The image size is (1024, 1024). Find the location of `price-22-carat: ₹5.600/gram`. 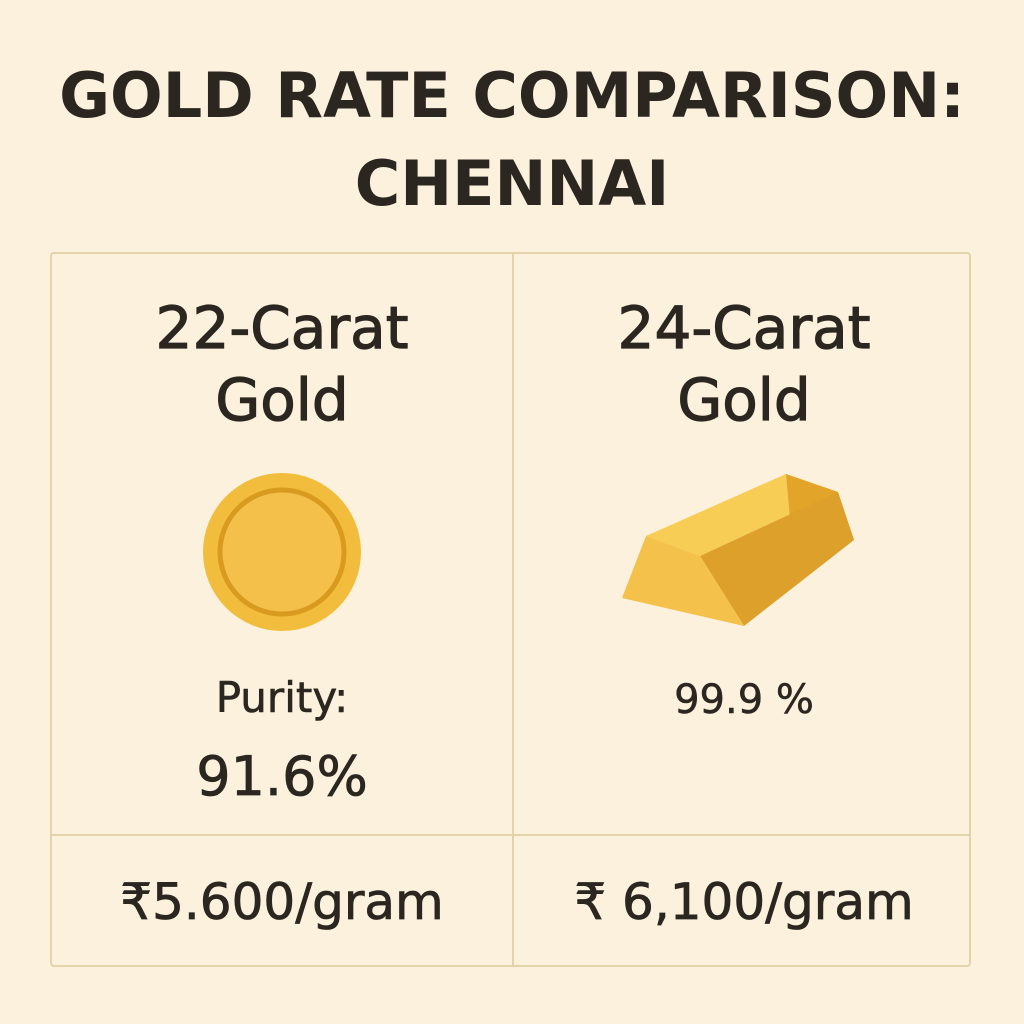

price-22-carat: ₹5.600/gram is located at coordinates (282, 901).